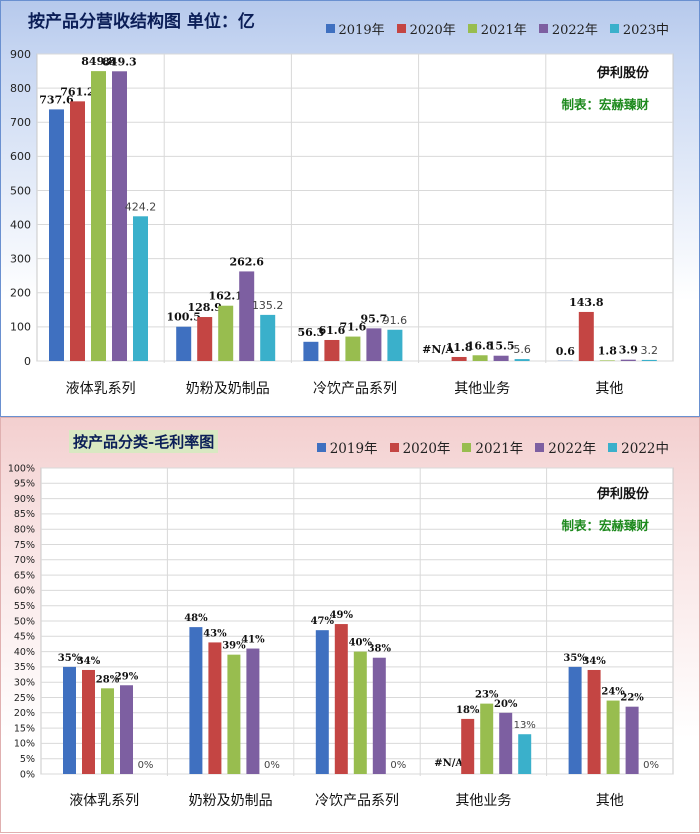 This screenshot has width=700, height=834. Describe the element at coordinates (20, 259) in the screenshot. I see `y-tick-label: 300` at that location.